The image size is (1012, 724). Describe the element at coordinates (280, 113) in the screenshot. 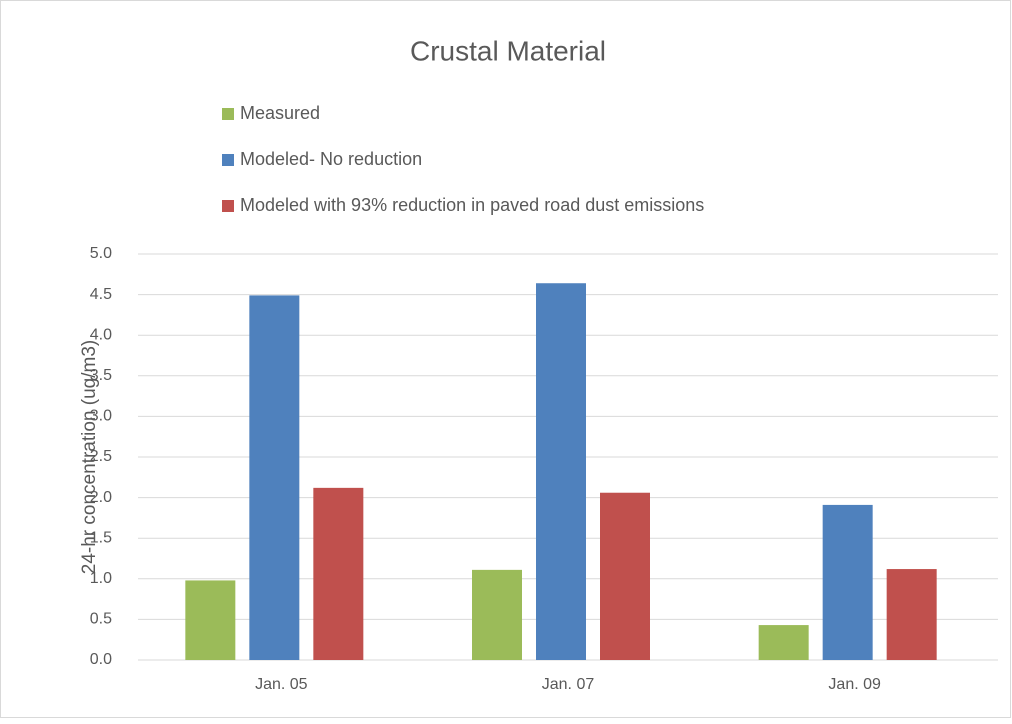

I see `legend-label: Measured` at that location.